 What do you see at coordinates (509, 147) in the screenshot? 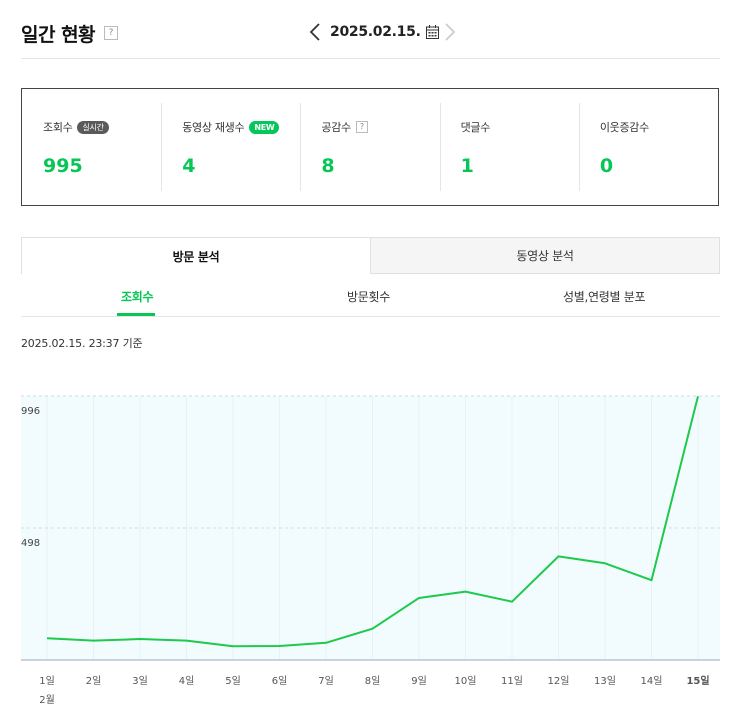
I see `stat-comments: 댓글수 1` at bounding box center [509, 147].